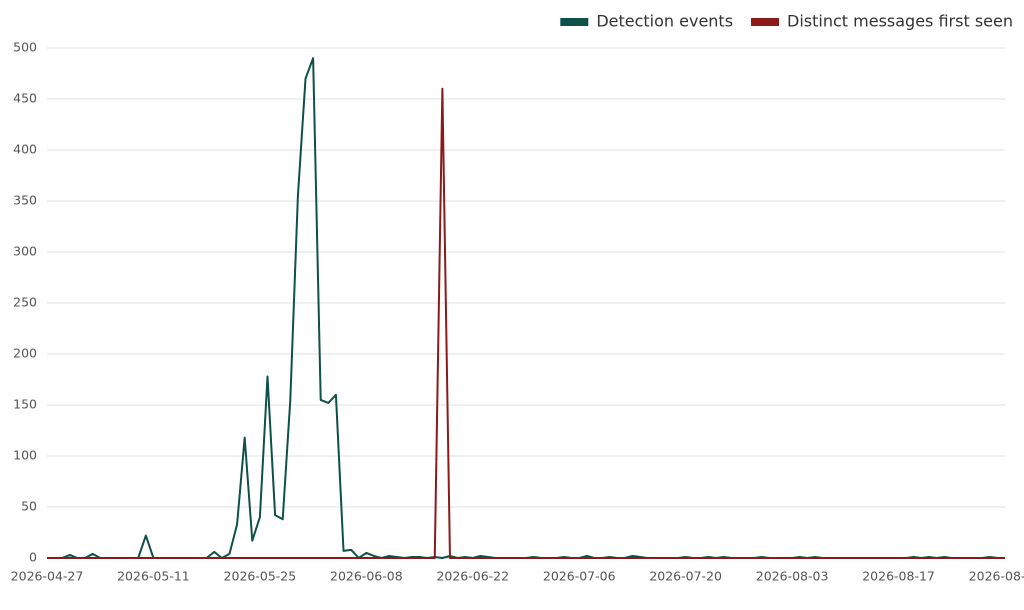 The height and width of the screenshot is (610, 1024). I want to click on y-tick-label: 250, so click(25, 302).